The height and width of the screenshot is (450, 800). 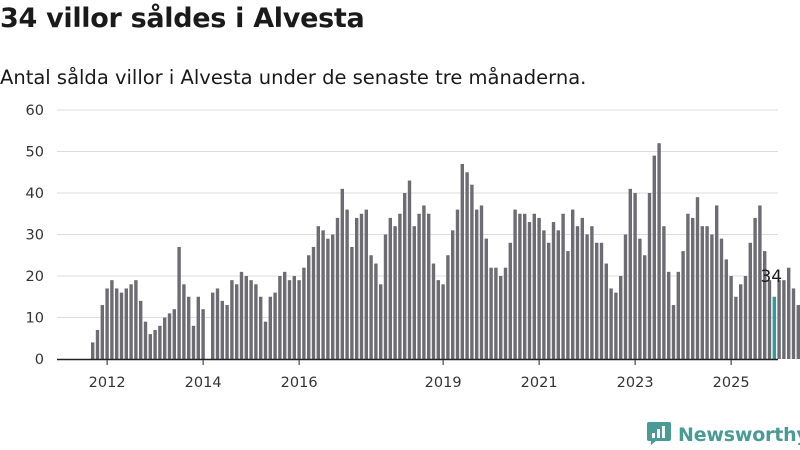 I want to click on bar-highlight, so click(x=774, y=327).